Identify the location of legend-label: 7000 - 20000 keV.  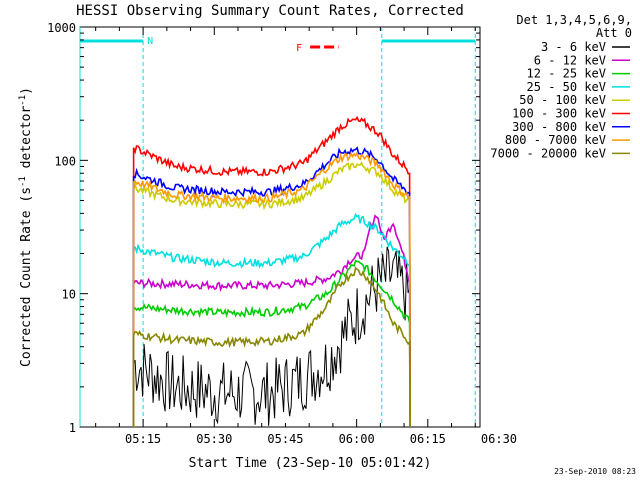
(548, 153).